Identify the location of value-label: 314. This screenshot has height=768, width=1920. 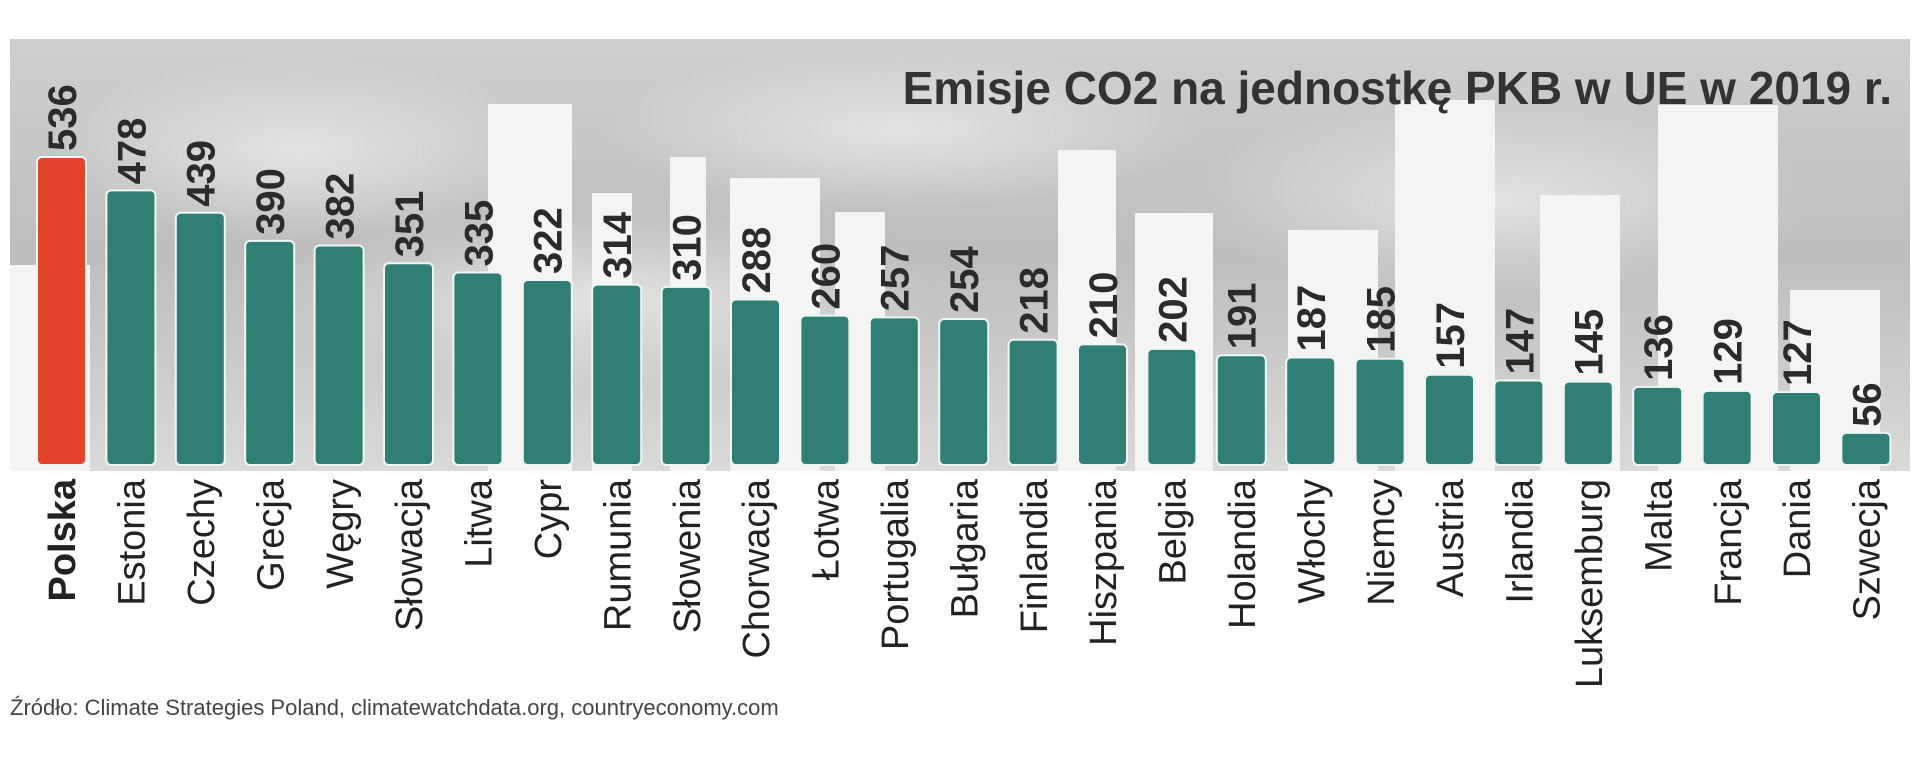
(618, 244).